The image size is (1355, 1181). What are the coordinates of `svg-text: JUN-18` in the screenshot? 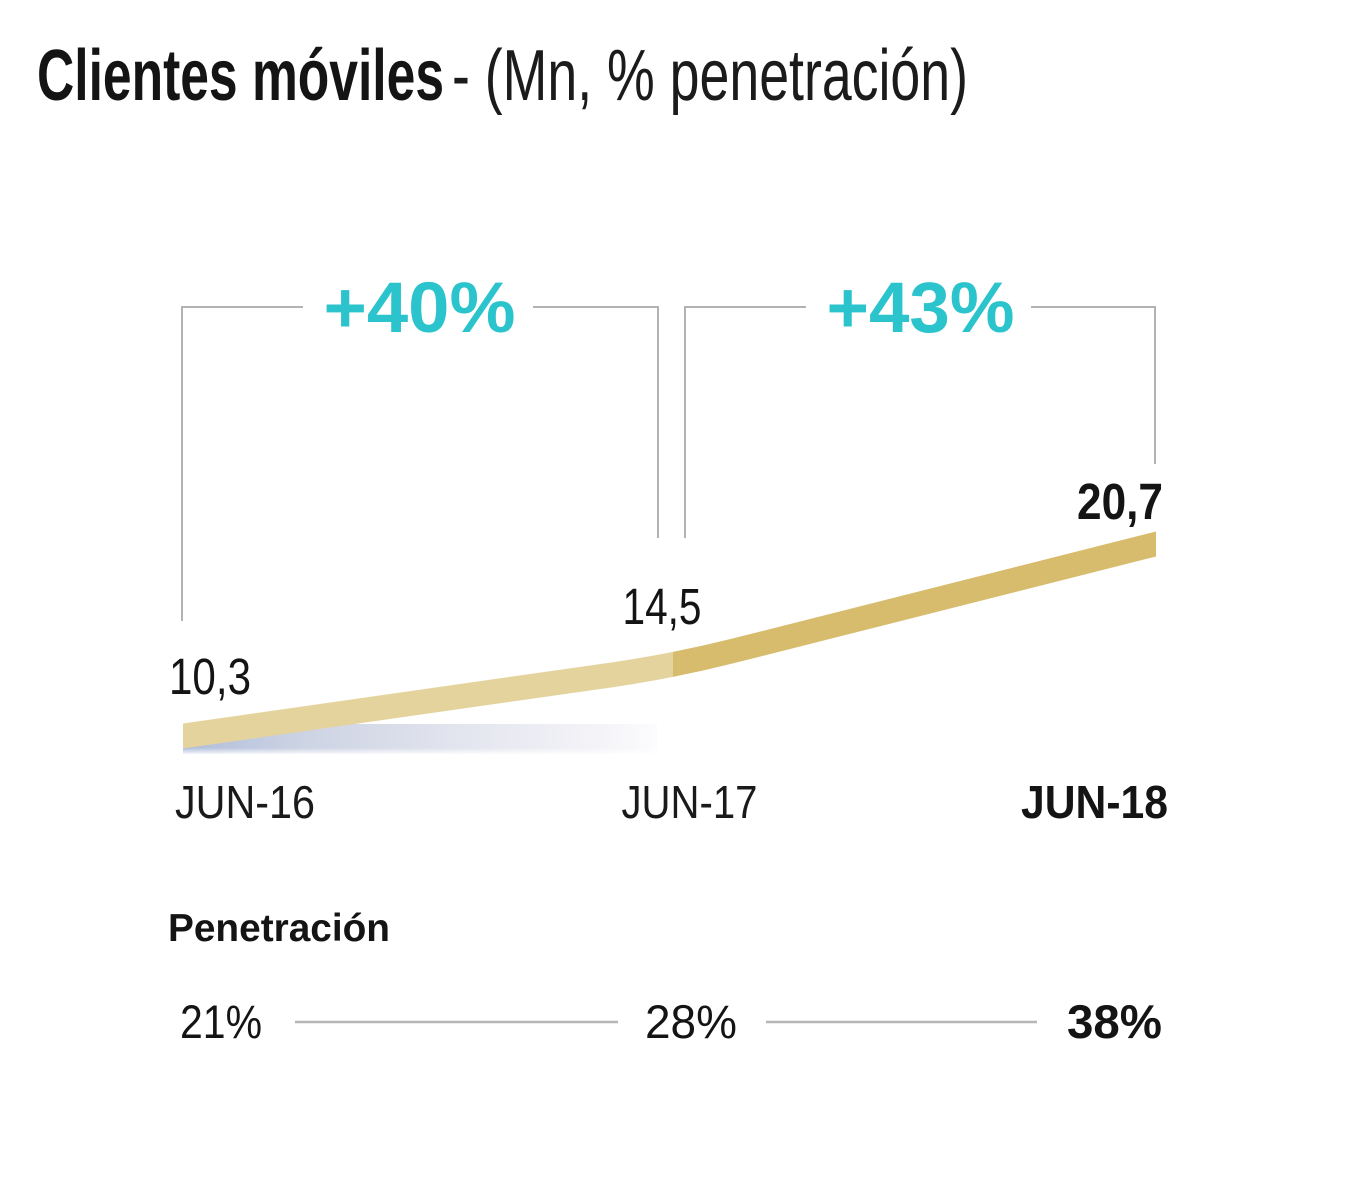 It's located at (1094, 802).